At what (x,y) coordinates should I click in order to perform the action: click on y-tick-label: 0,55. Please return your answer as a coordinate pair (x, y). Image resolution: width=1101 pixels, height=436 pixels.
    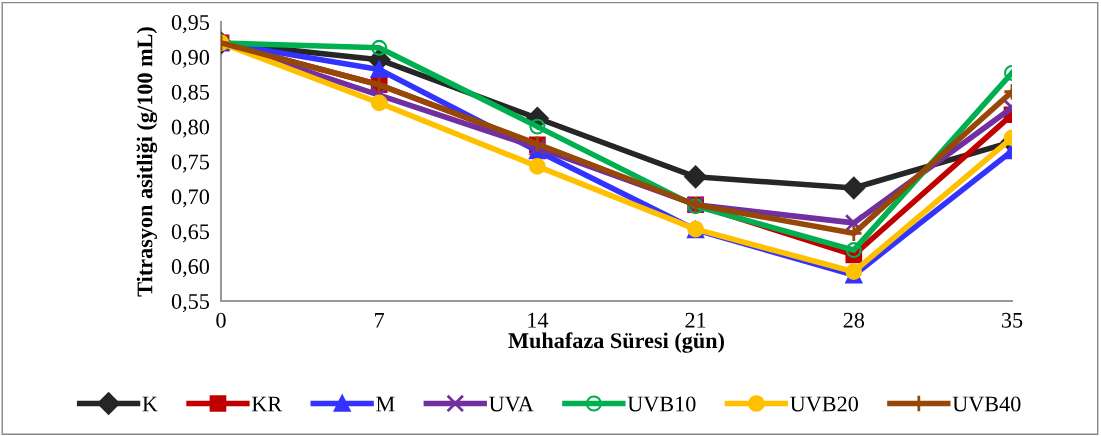
    Looking at the image, I should click on (190, 303).